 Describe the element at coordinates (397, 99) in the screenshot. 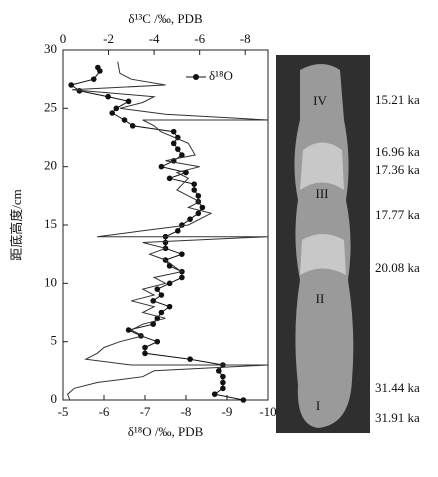

I see `age-label: 15.21 ka` at that location.